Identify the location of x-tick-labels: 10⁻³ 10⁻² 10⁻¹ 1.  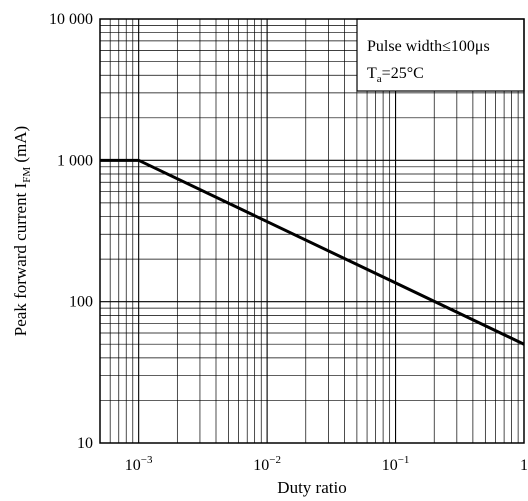
(326, 464).